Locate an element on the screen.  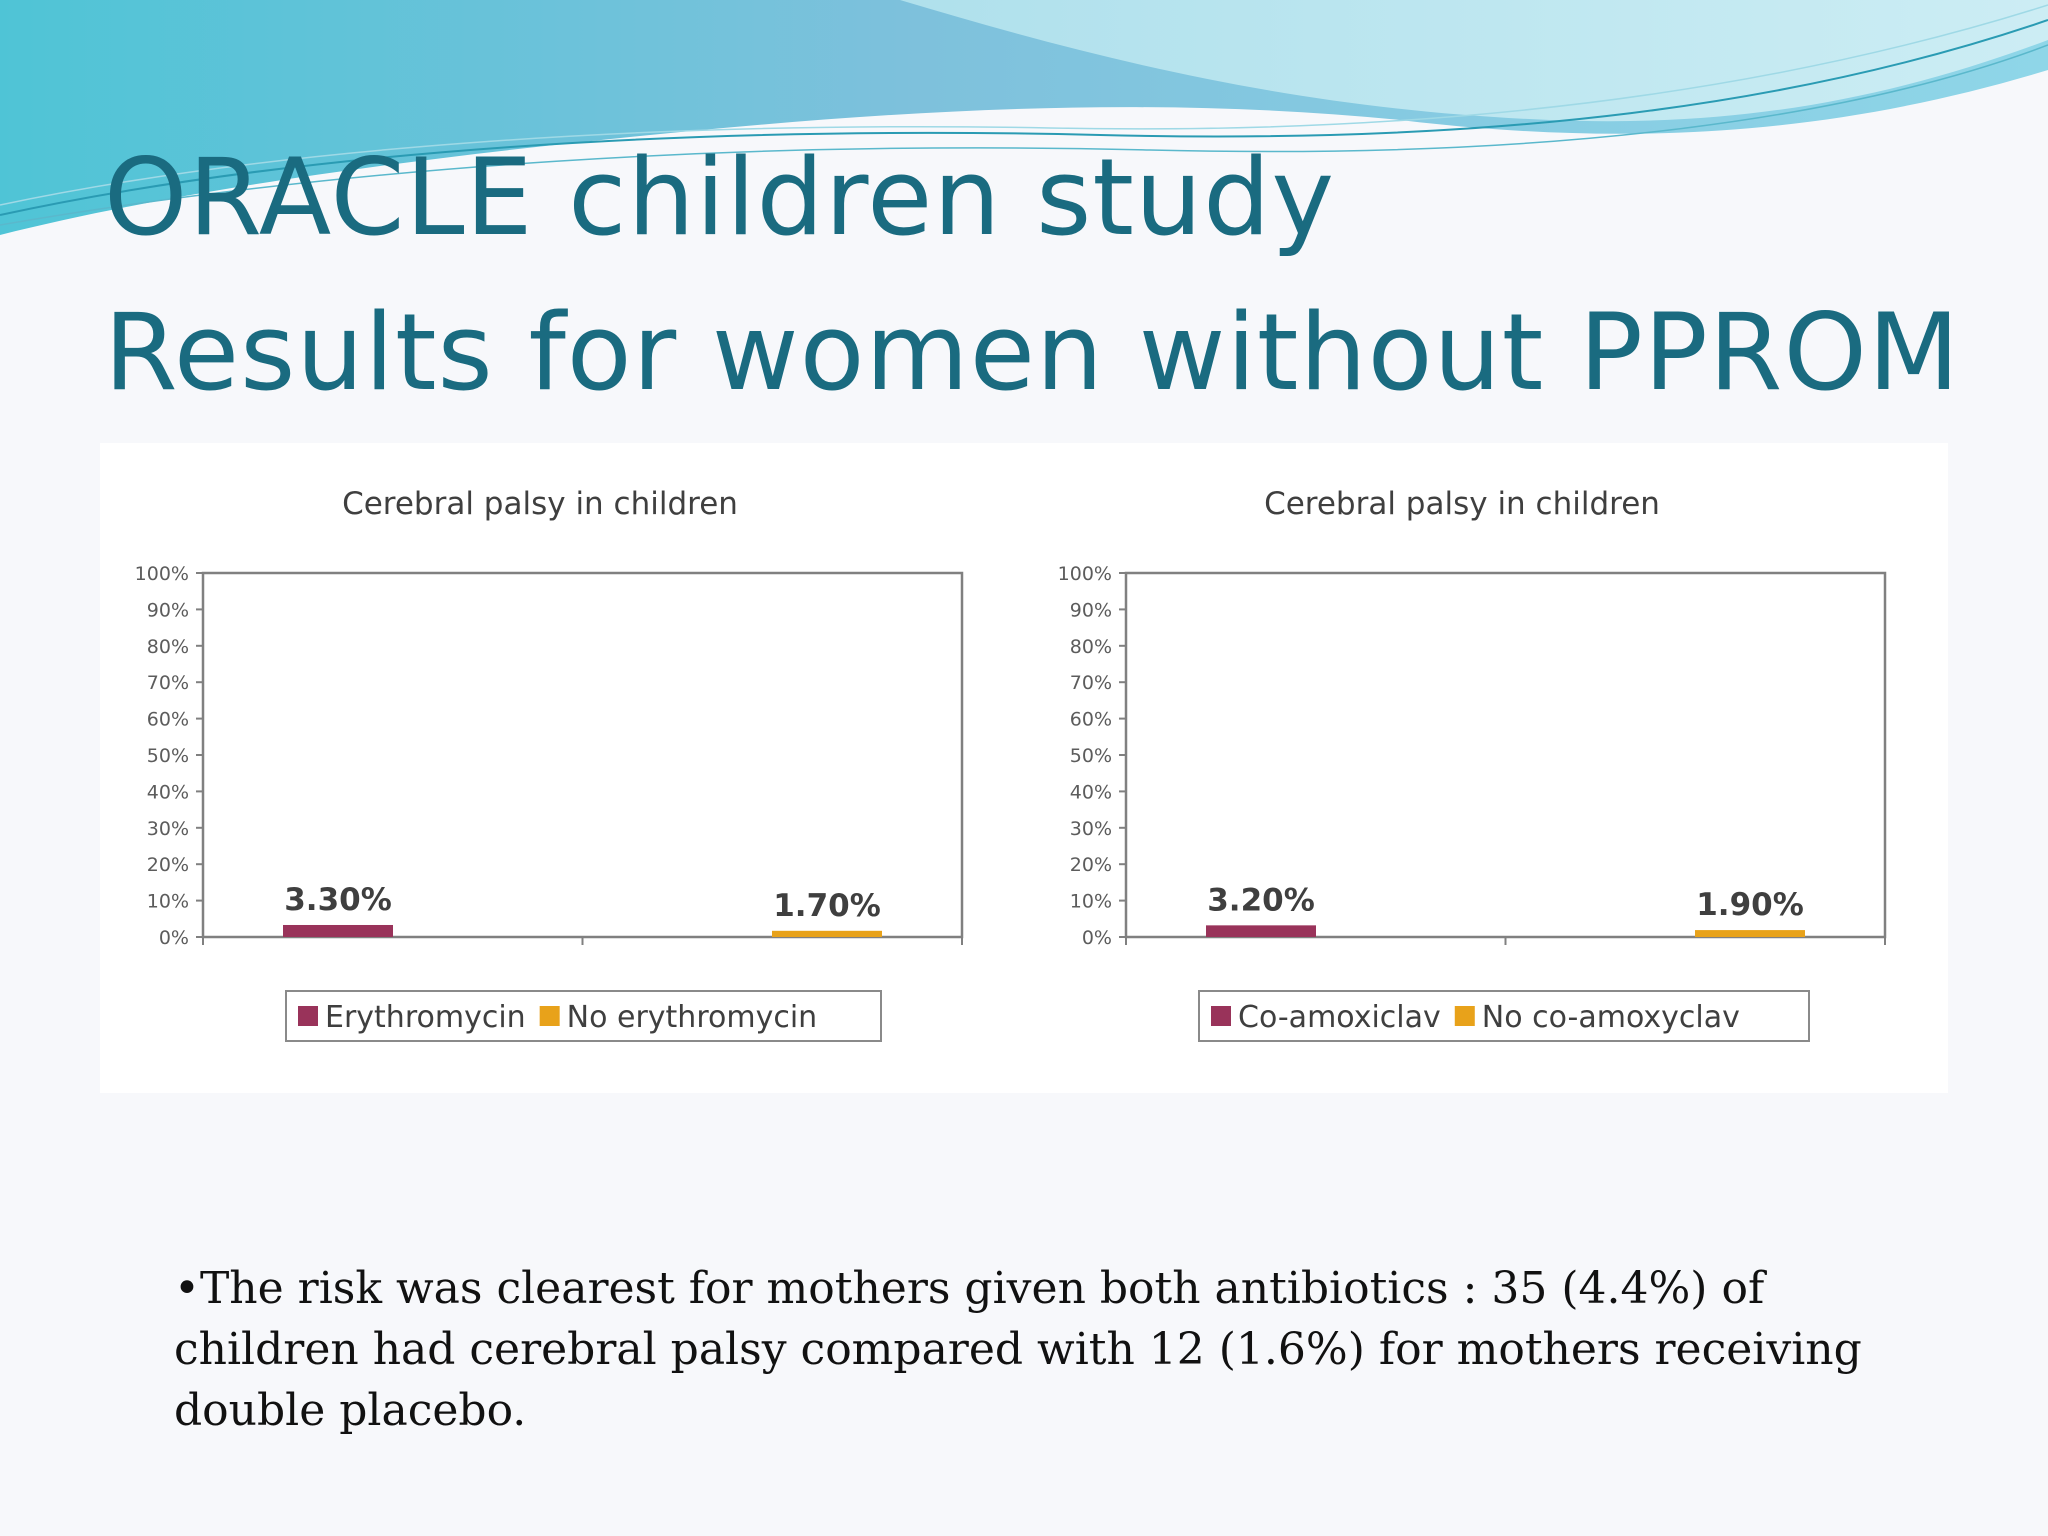
title-line-1: ORACLE children study is located at coordinates (720, 197).